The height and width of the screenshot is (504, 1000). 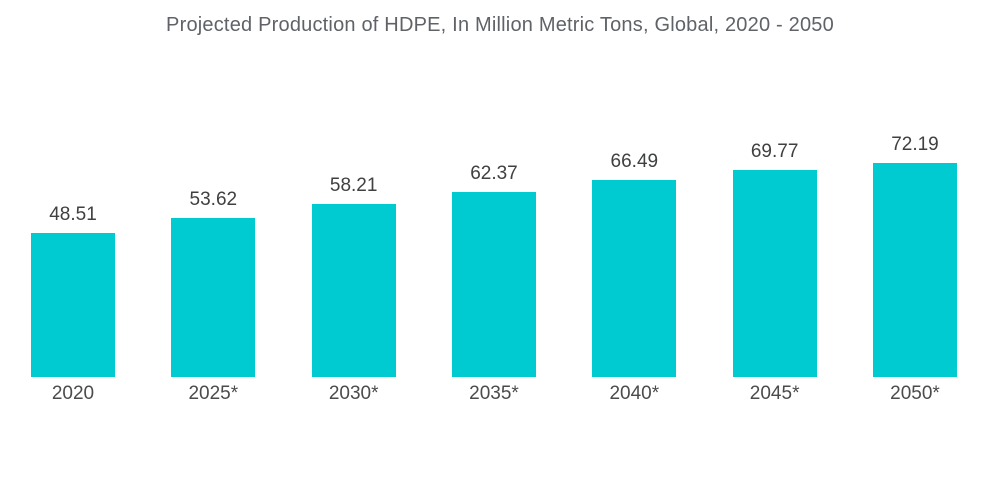 What do you see at coordinates (73, 393) in the screenshot?
I see `x-axis-tick-label: 2020` at bounding box center [73, 393].